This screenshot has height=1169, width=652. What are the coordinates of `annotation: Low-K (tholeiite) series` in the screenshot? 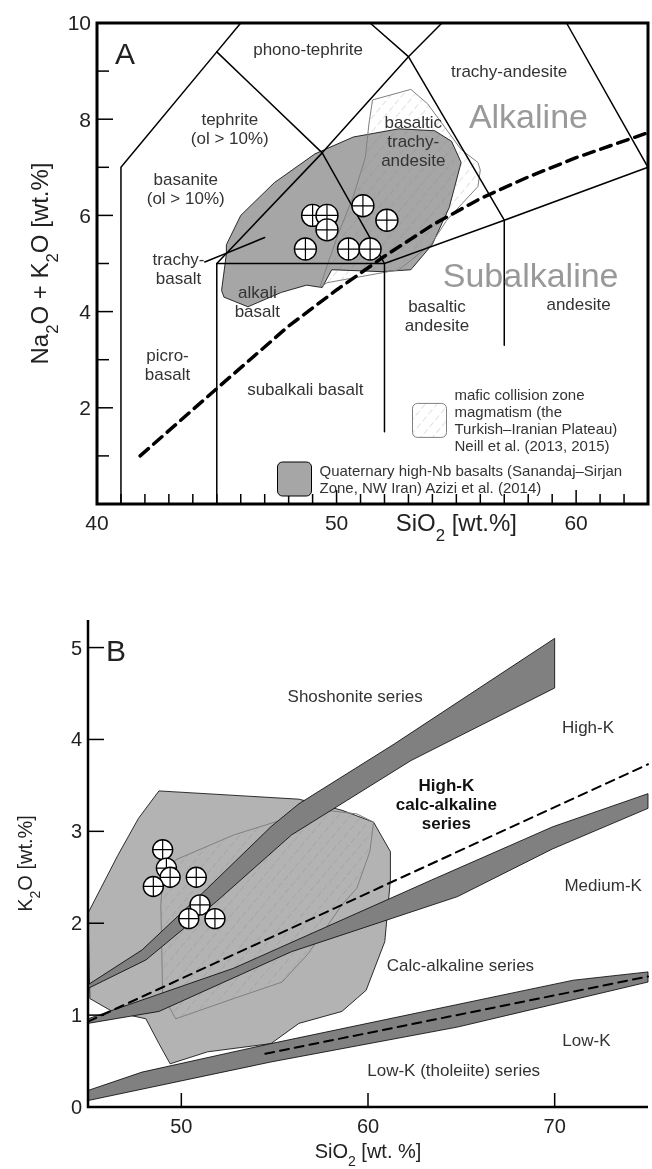 It's located at (454, 1071).